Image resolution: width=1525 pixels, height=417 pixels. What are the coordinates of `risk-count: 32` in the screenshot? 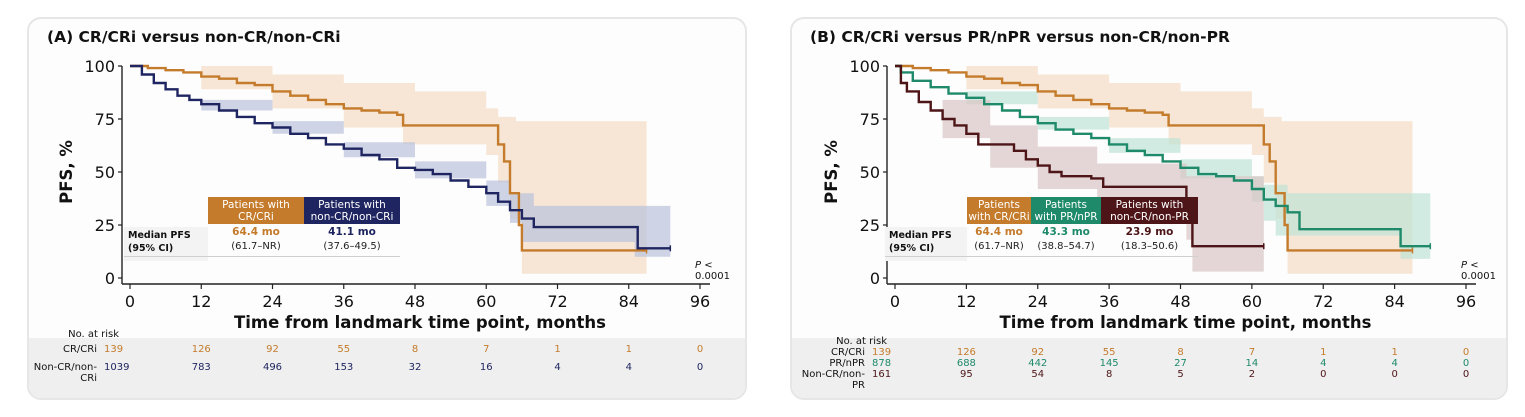 It's located at (415, 367).